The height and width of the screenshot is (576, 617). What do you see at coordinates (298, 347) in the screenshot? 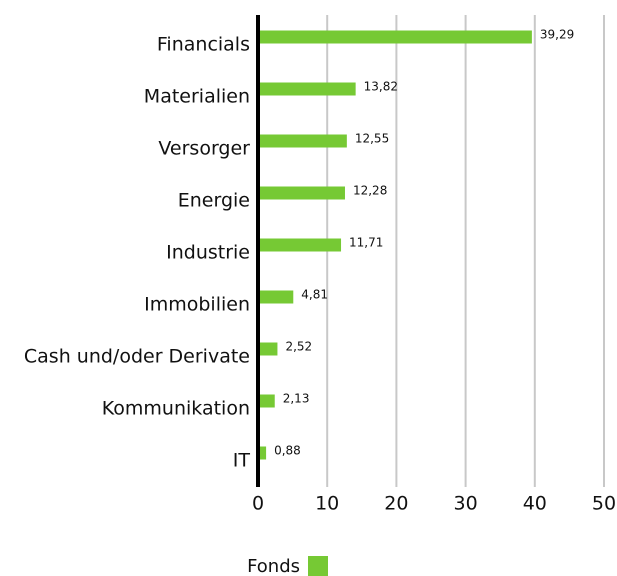
I see `value-label: 2,52` at bounding box center [298, 347].